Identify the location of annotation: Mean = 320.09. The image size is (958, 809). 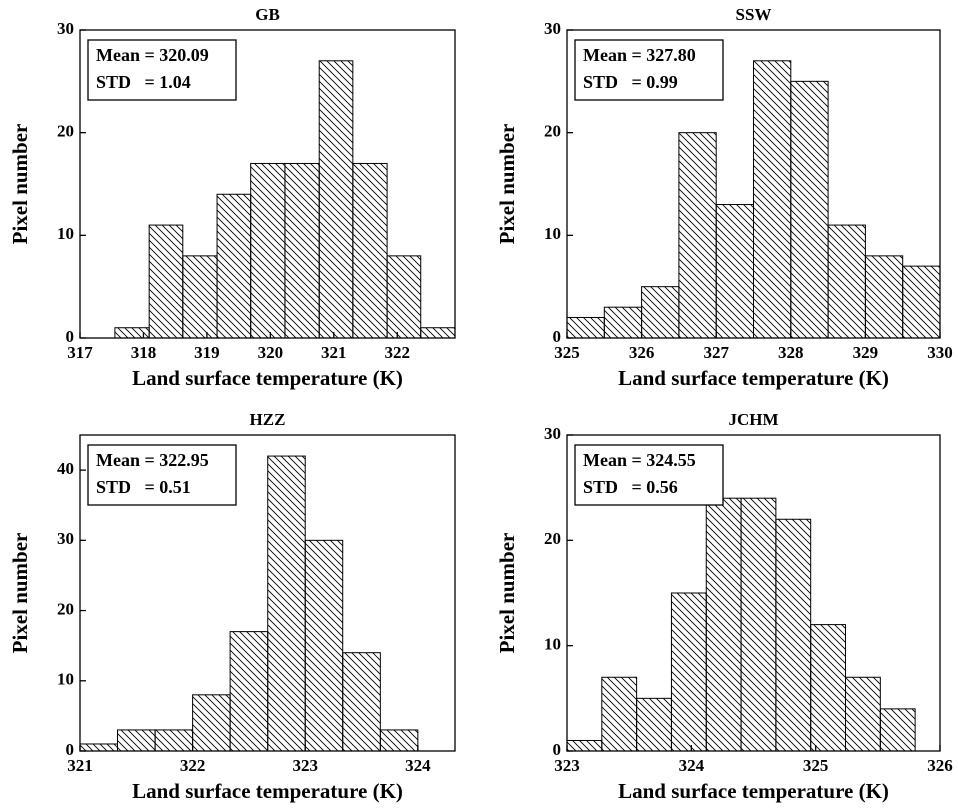
(152, 55).